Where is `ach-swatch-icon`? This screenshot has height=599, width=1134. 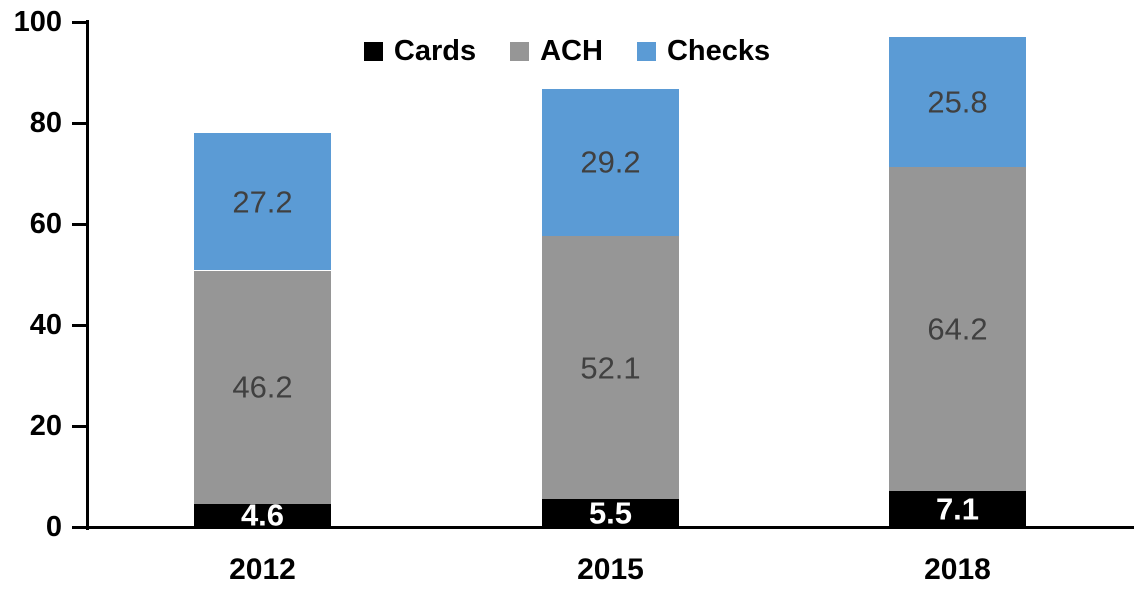 ach-swatch-icon is located at coordinates (520, 51).